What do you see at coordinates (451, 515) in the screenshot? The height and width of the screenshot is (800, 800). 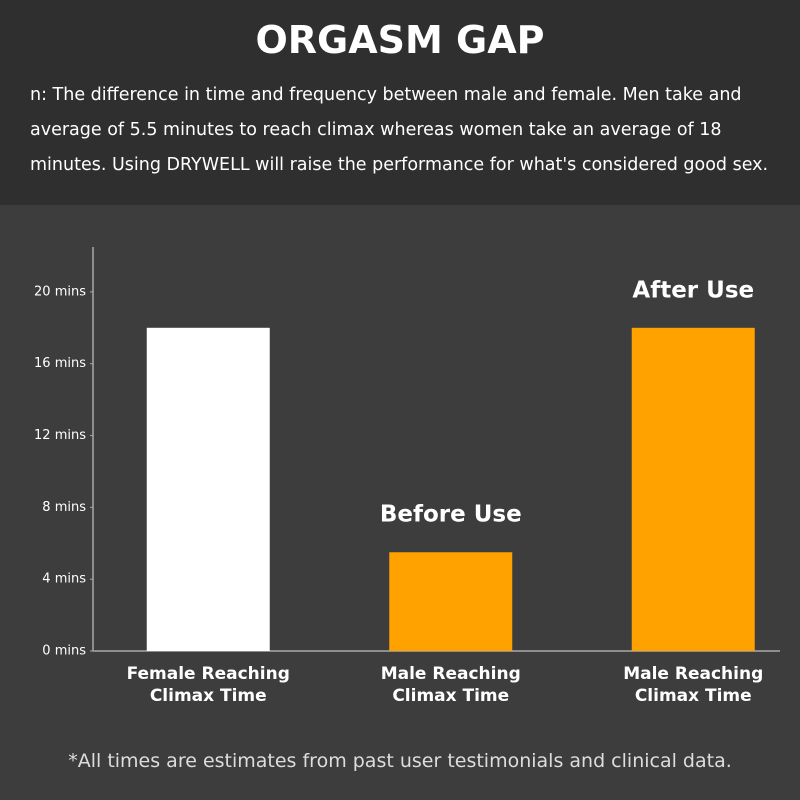 I see `bar-label: Before Use` at bounding box center [451, 515].